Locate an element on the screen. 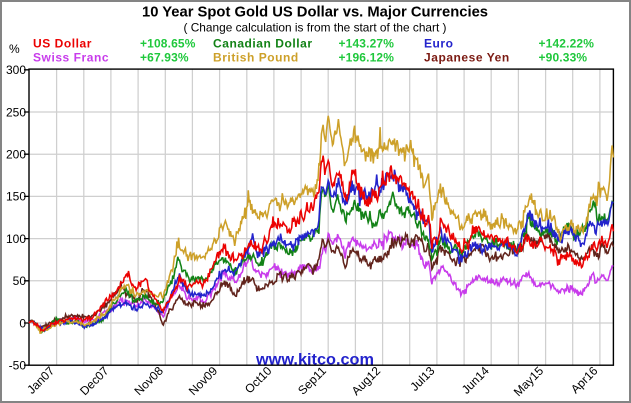 Image resolution: width=631 pixels, height=403 pixels. svg-text: 100 is located at coordinates (16, 239).